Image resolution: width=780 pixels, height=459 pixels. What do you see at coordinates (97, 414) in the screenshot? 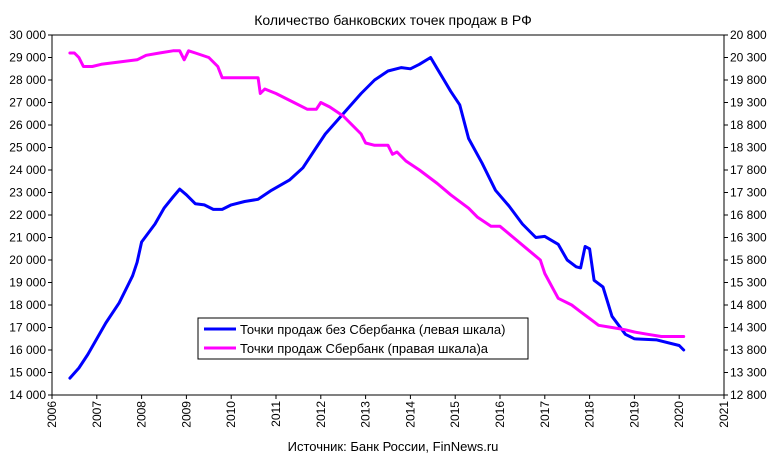
I see `x-tick-label: 2007` at bounding box center [97, 414].